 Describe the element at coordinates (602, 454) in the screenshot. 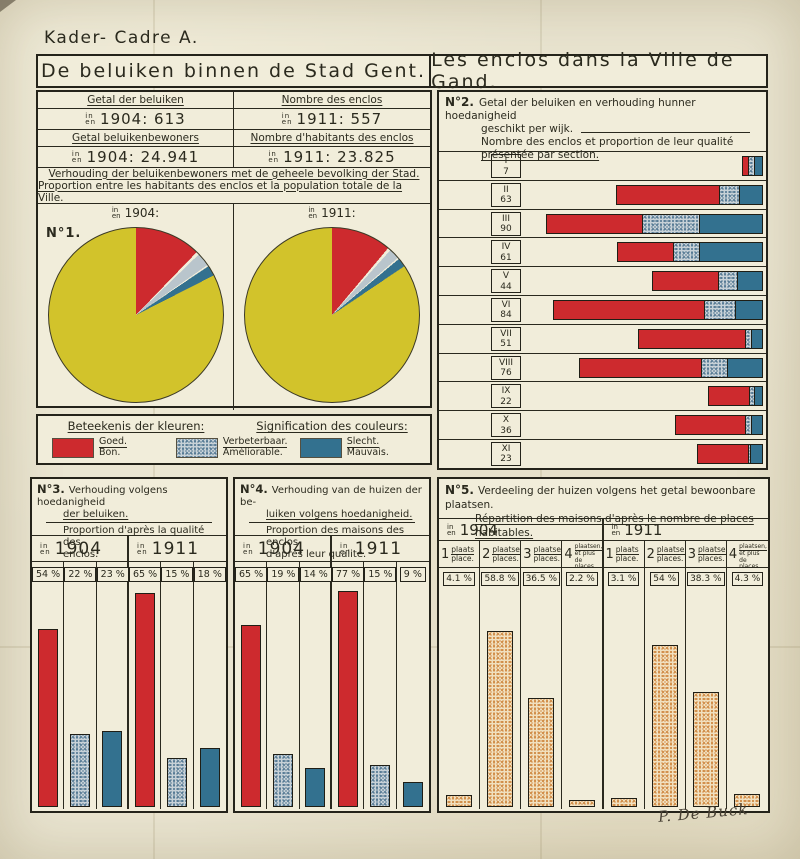

I see `section-row-XI: XI 23` at that location.